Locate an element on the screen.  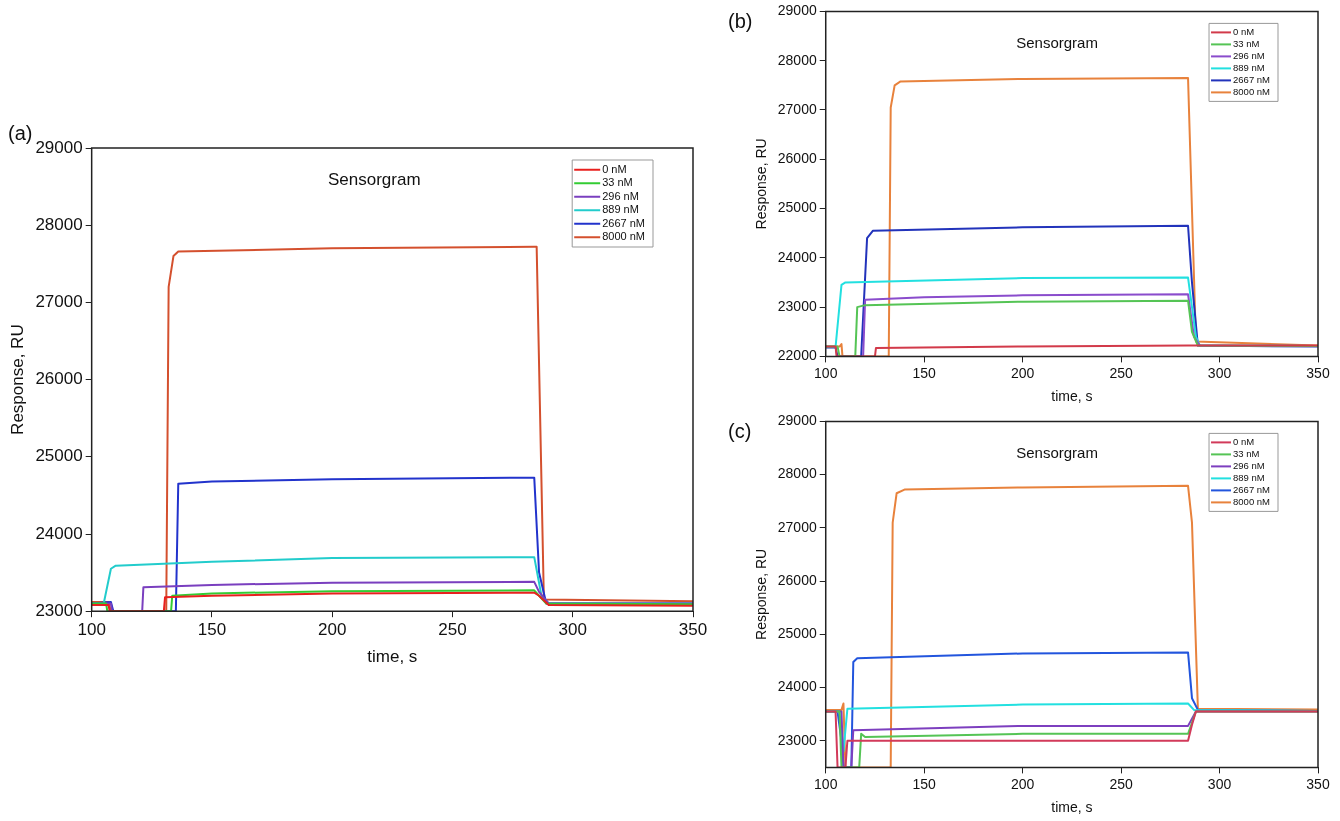
text: (b) is located at coordinates (740, 20).